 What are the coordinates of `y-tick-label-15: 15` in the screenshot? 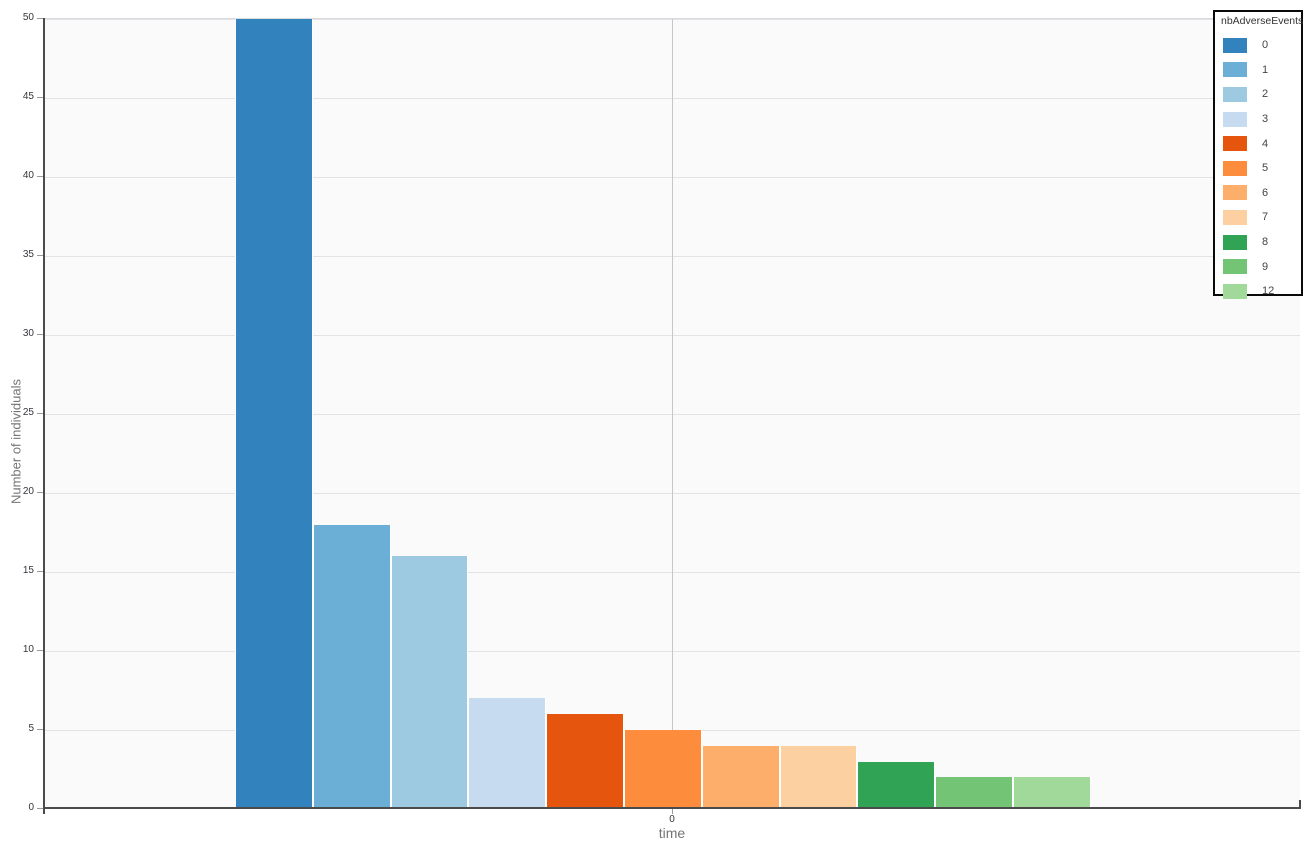 It's located at (28, 570).